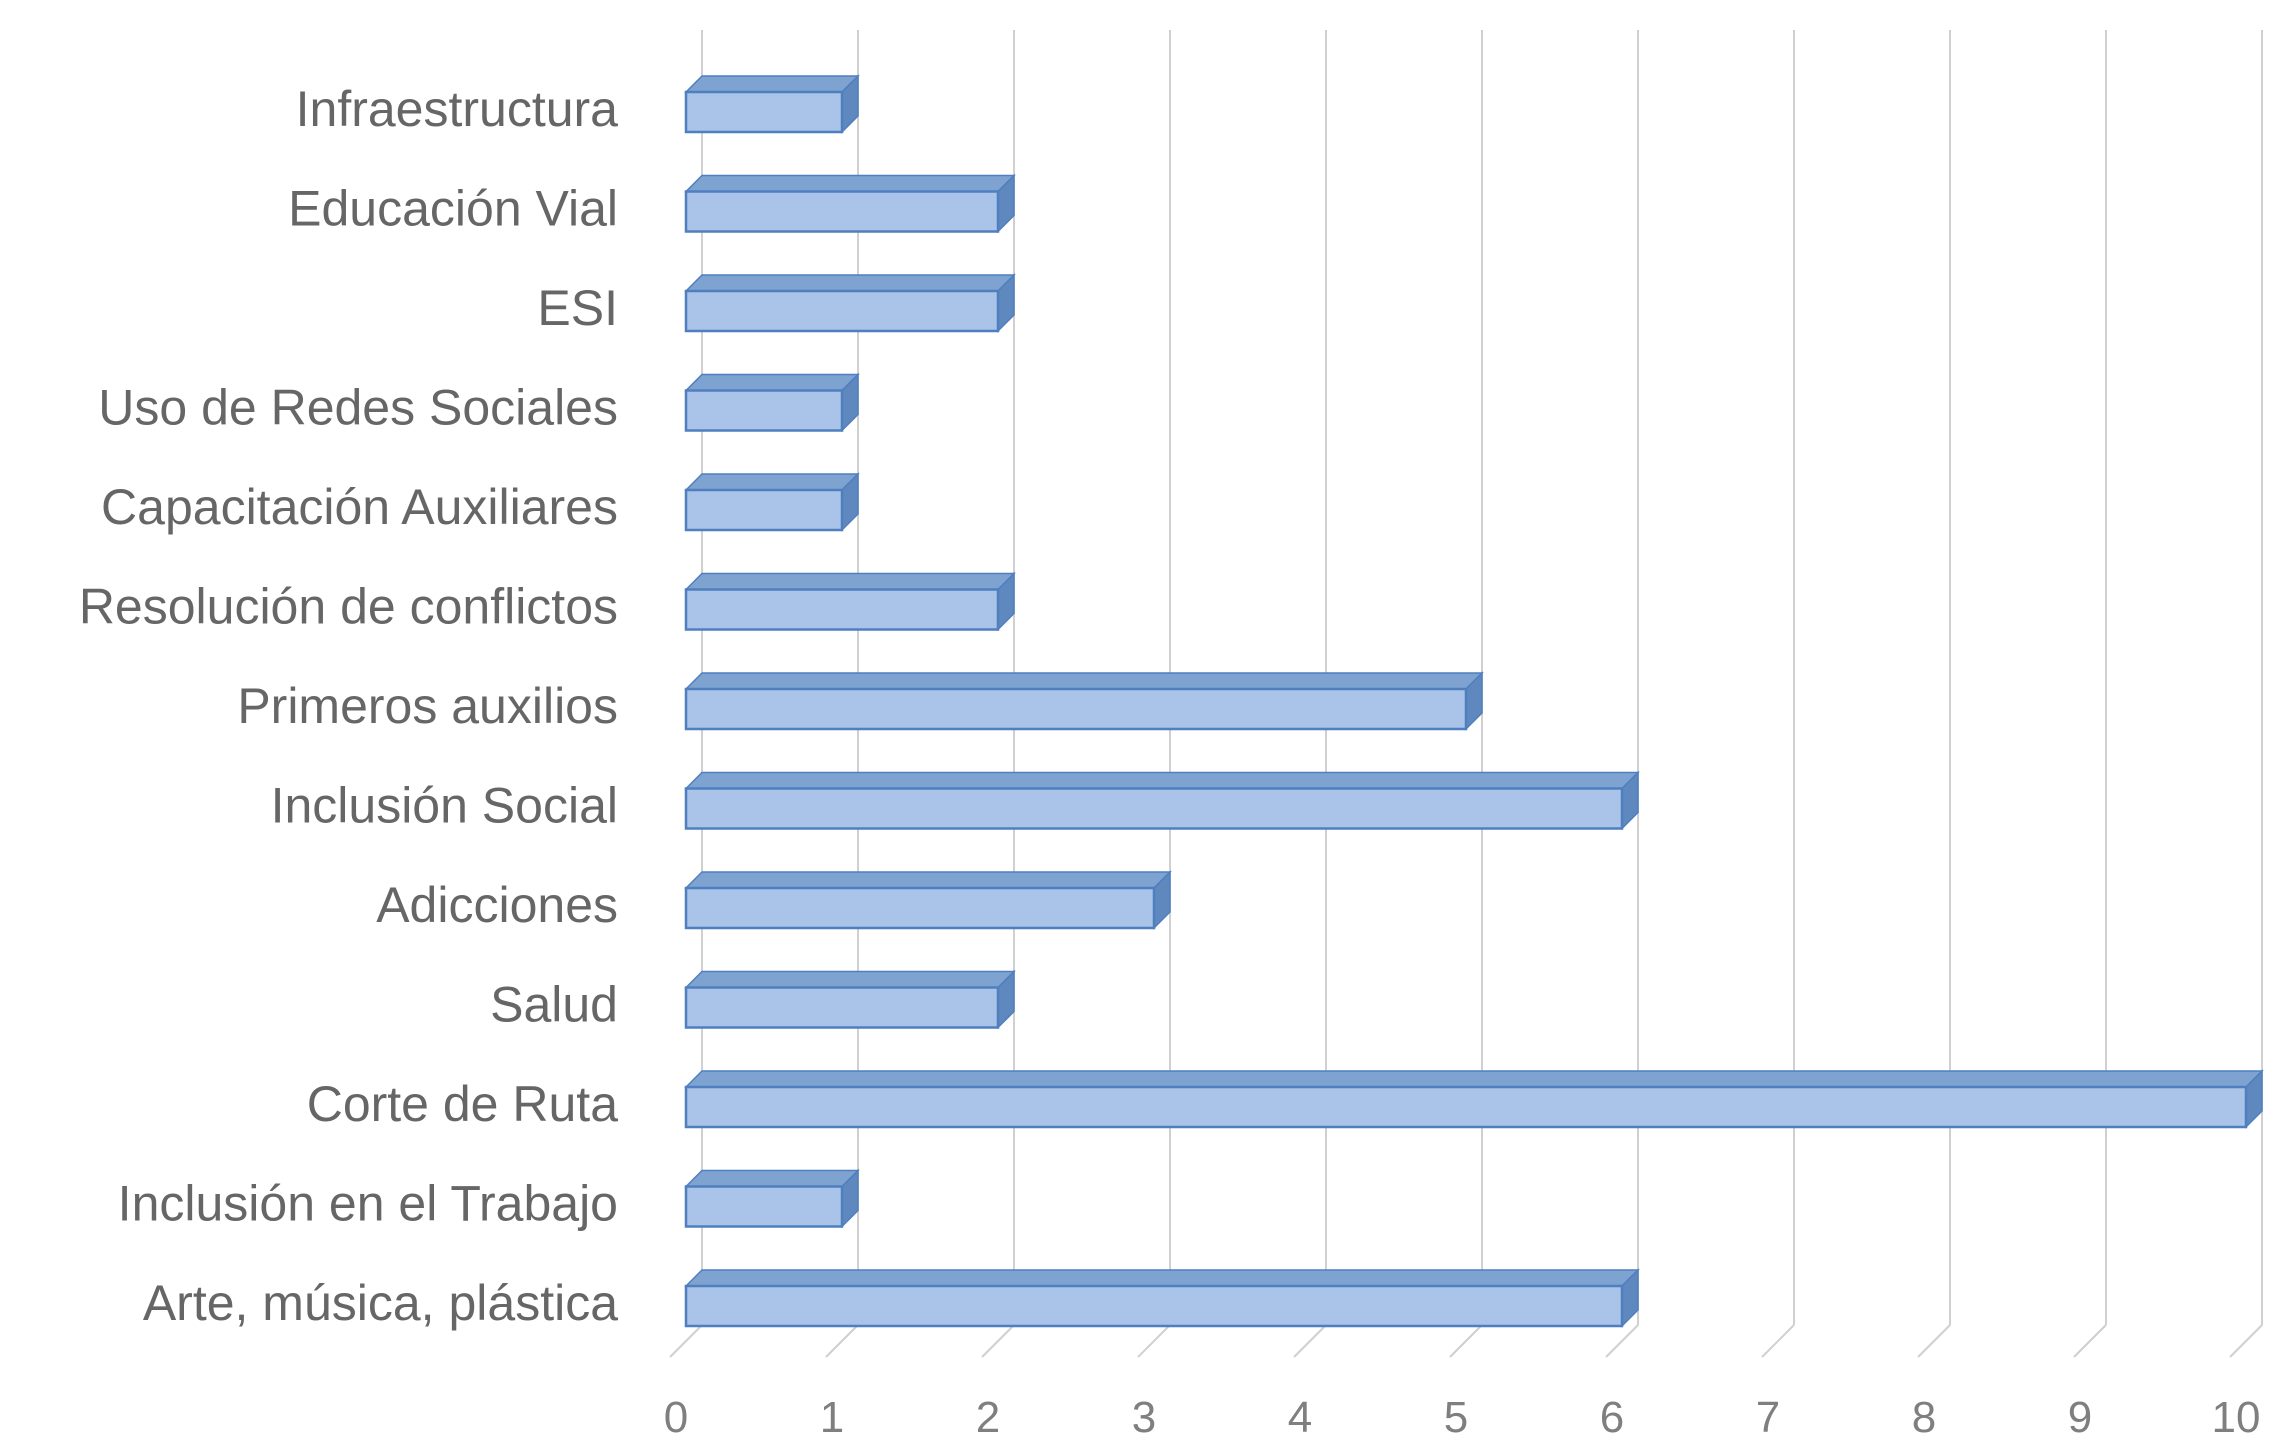  Describe the element at coordinates (1144, 1417) in the screenshot. I see `x-tick-label: 3` at that location.